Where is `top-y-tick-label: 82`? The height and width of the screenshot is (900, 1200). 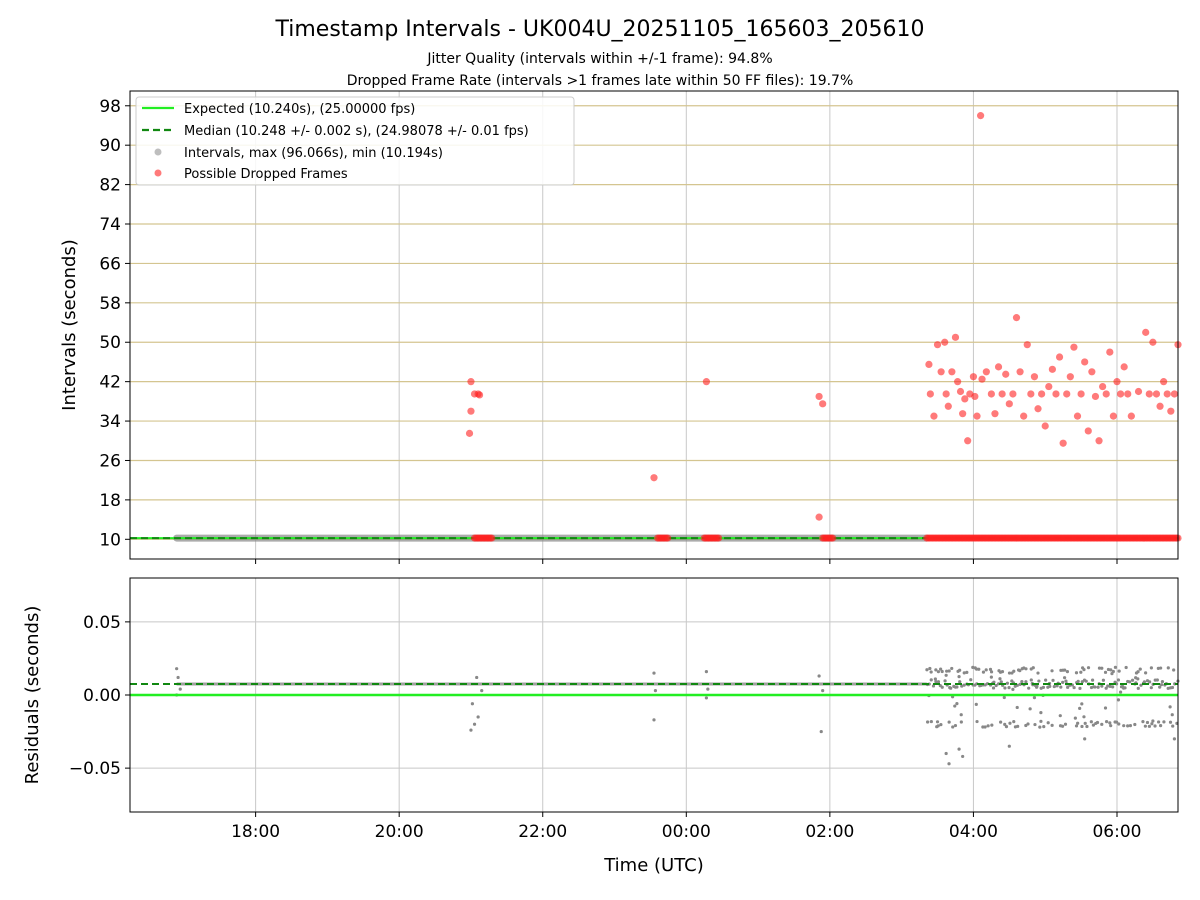 top-y-tick-label: 82 is located at coordinates (110, 186).